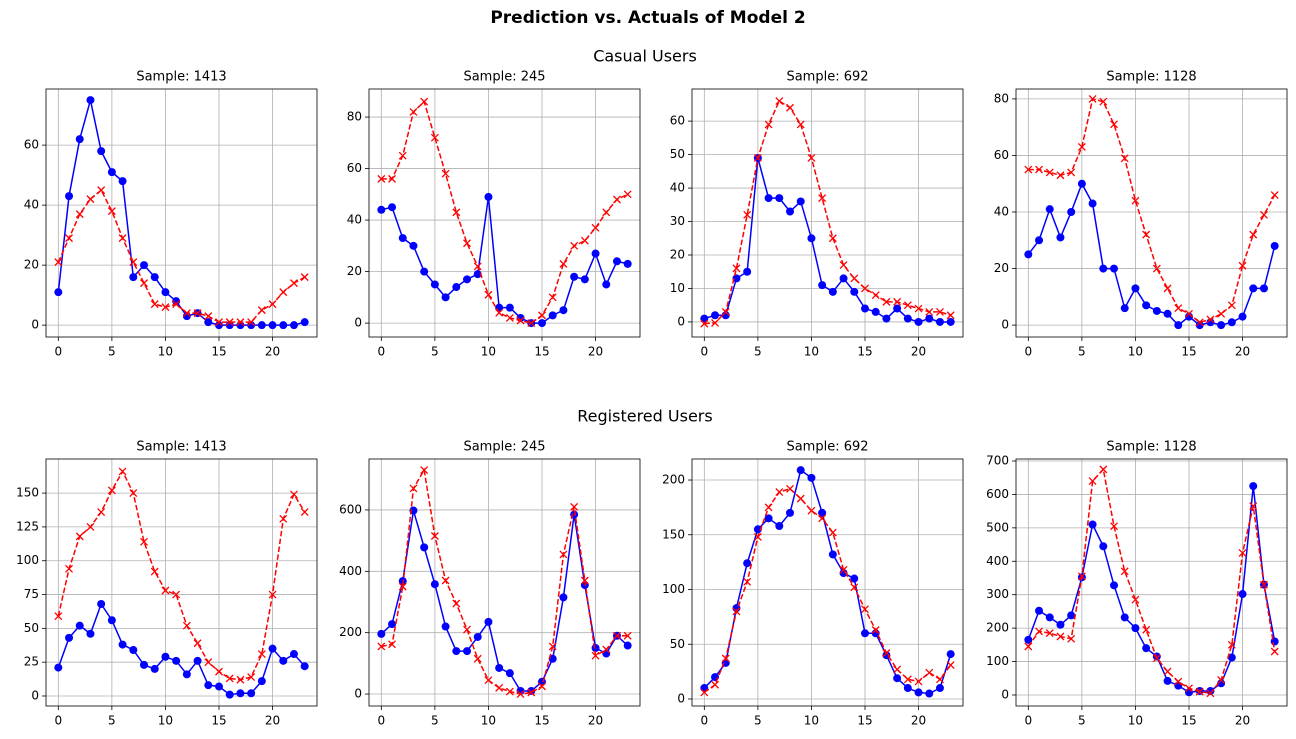  Describe the element at coordinates (218, 721) in the screenshot. I see `x-tick-label: 15` at that location.